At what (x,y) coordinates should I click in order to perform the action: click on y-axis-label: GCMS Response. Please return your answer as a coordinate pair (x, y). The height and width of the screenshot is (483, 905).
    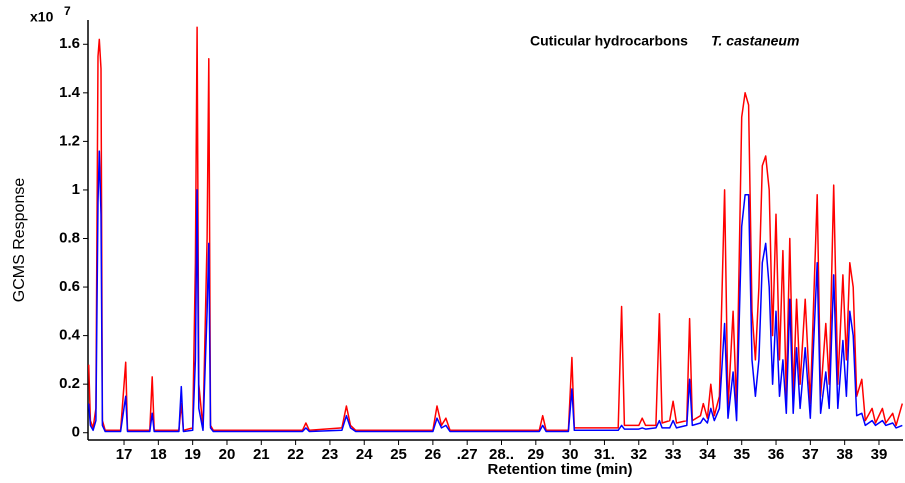
    Looking at the image, I should click on (19, 240).